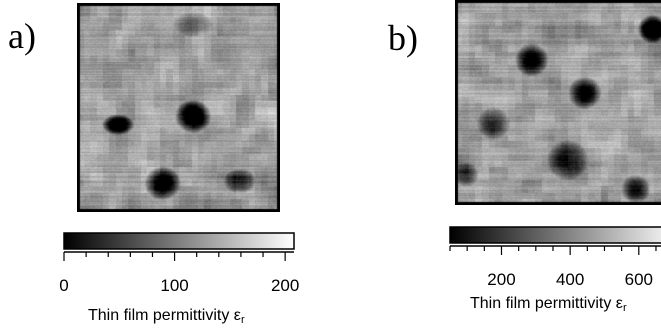  What do you see at coordinates (570, 279) in the screenshot?
I see `colorbar-tick-label: 400` at bounding box center [570, 279].